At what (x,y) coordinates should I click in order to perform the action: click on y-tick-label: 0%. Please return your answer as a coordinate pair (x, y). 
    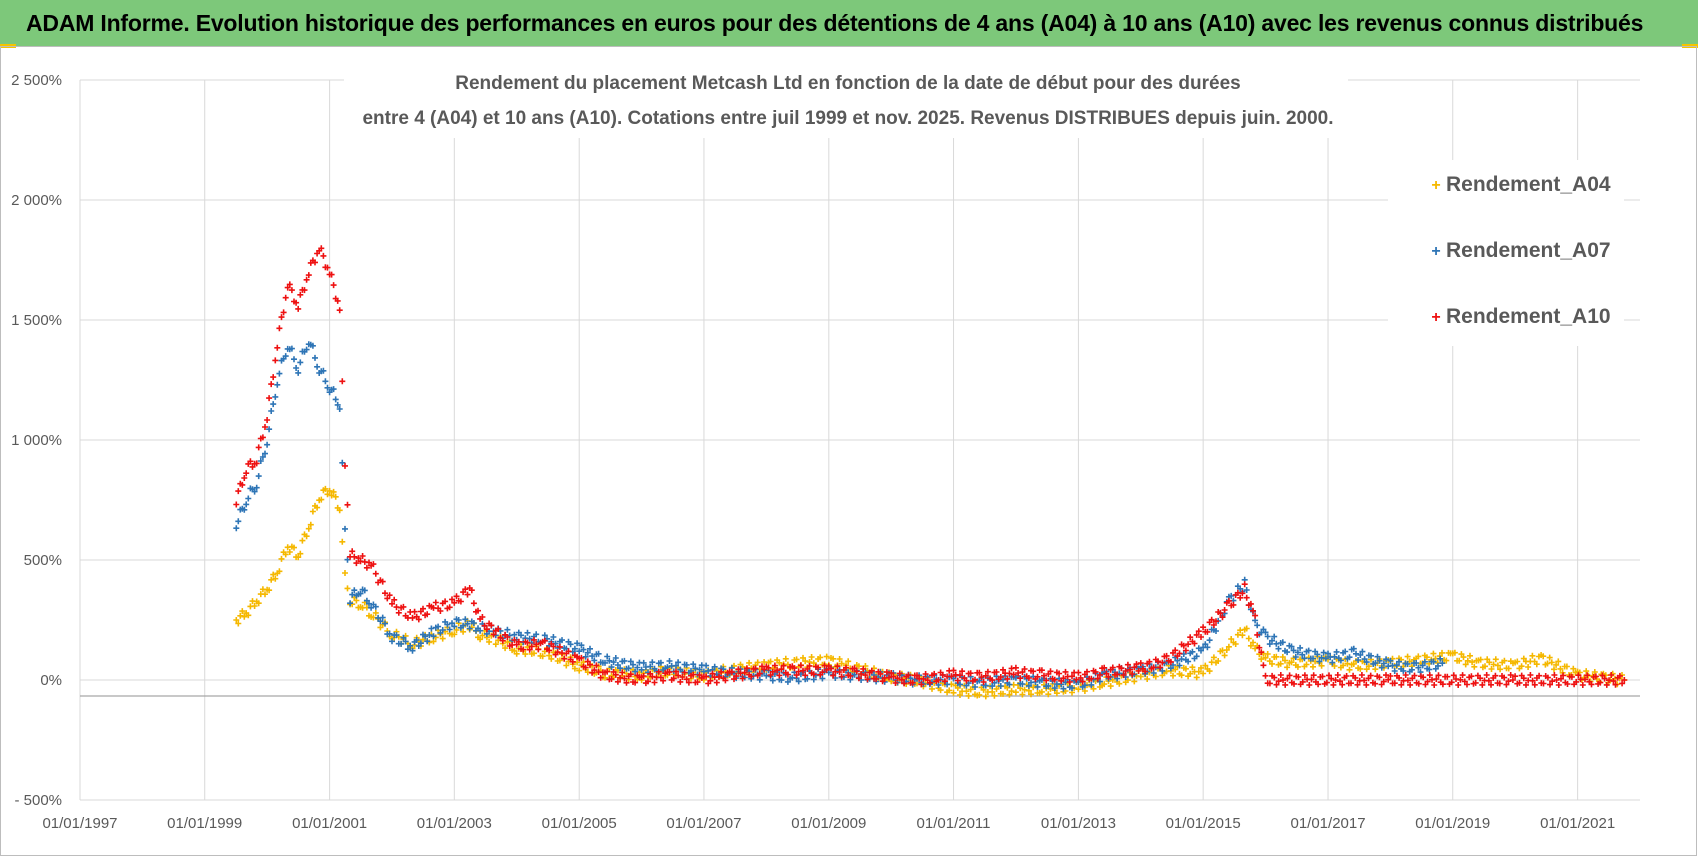
    Looking at the image, I should click on (51, 680).